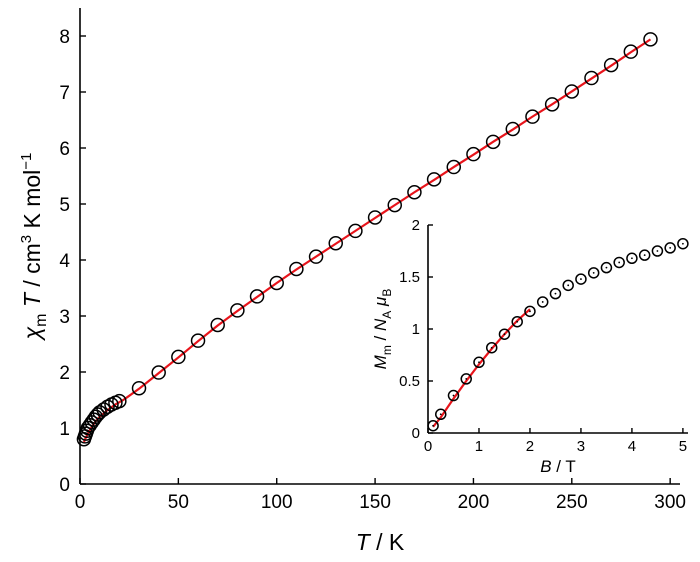 This screenshot has width=700, height=562. What do you see at coordinates (670, 502) in the screenshot?
I see `x-tick-label: 300` at bounding box center [670, 502].